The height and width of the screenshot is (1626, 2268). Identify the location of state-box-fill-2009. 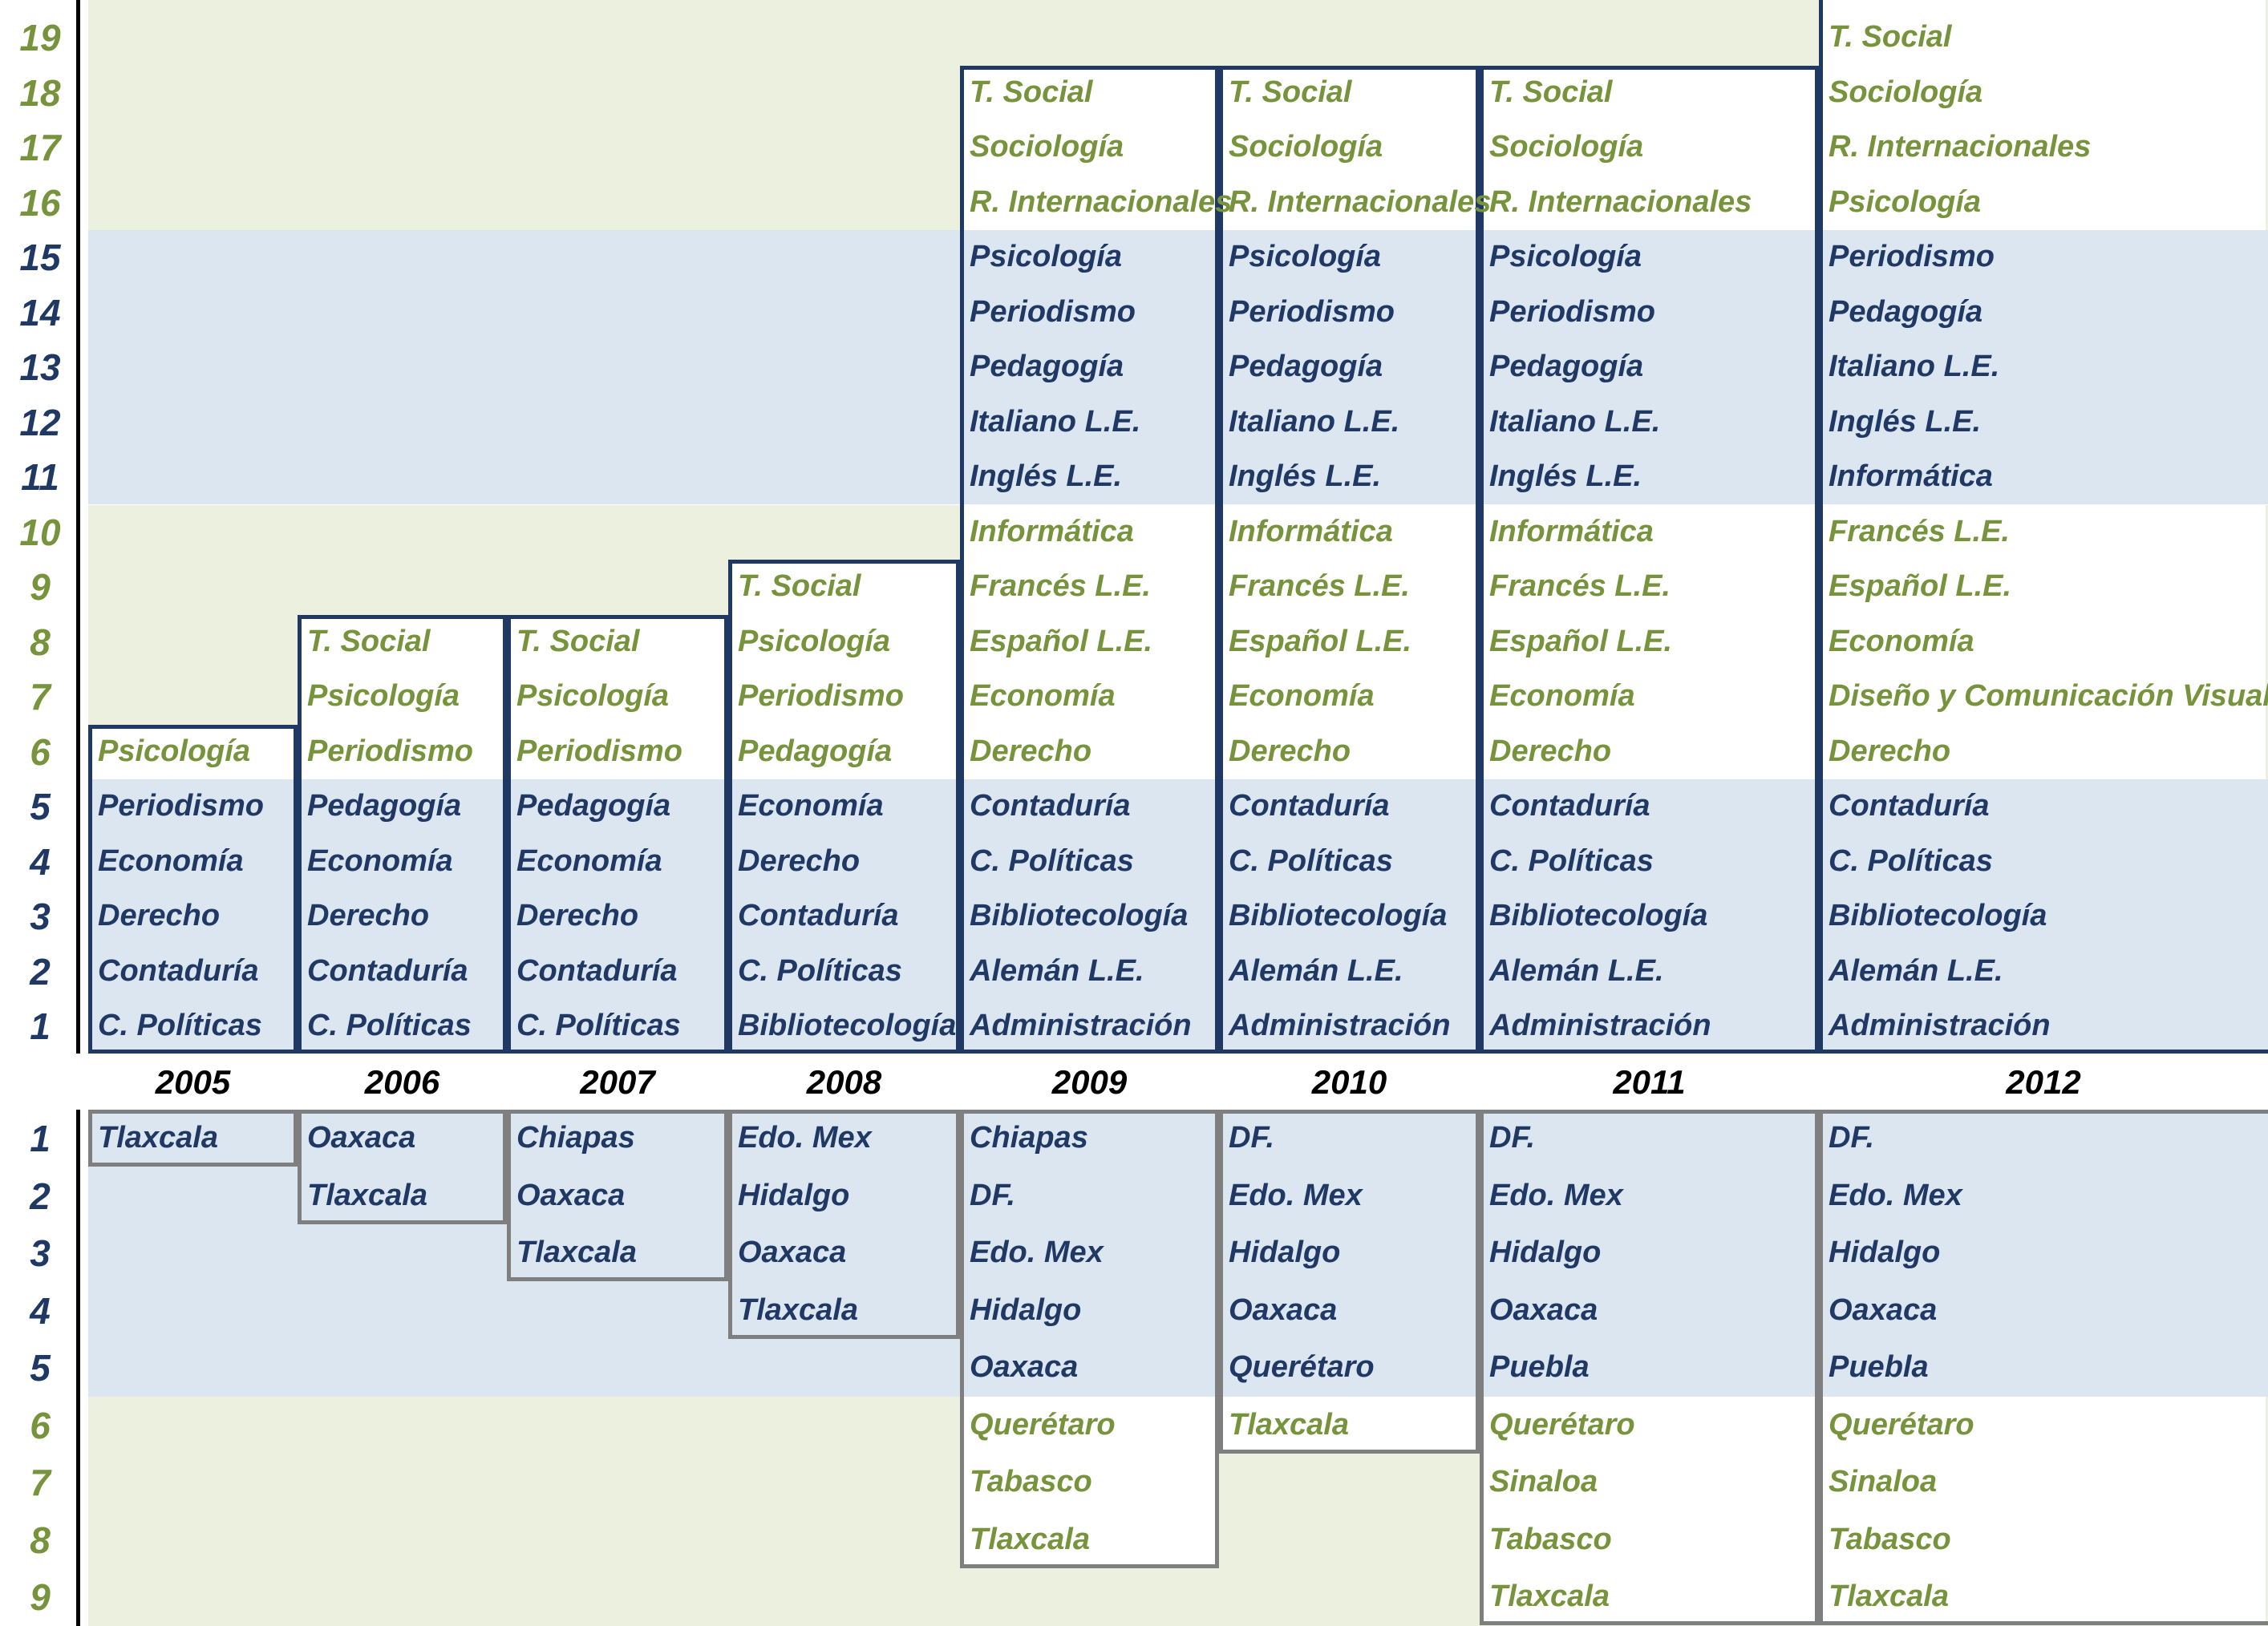
(1089, 1482).